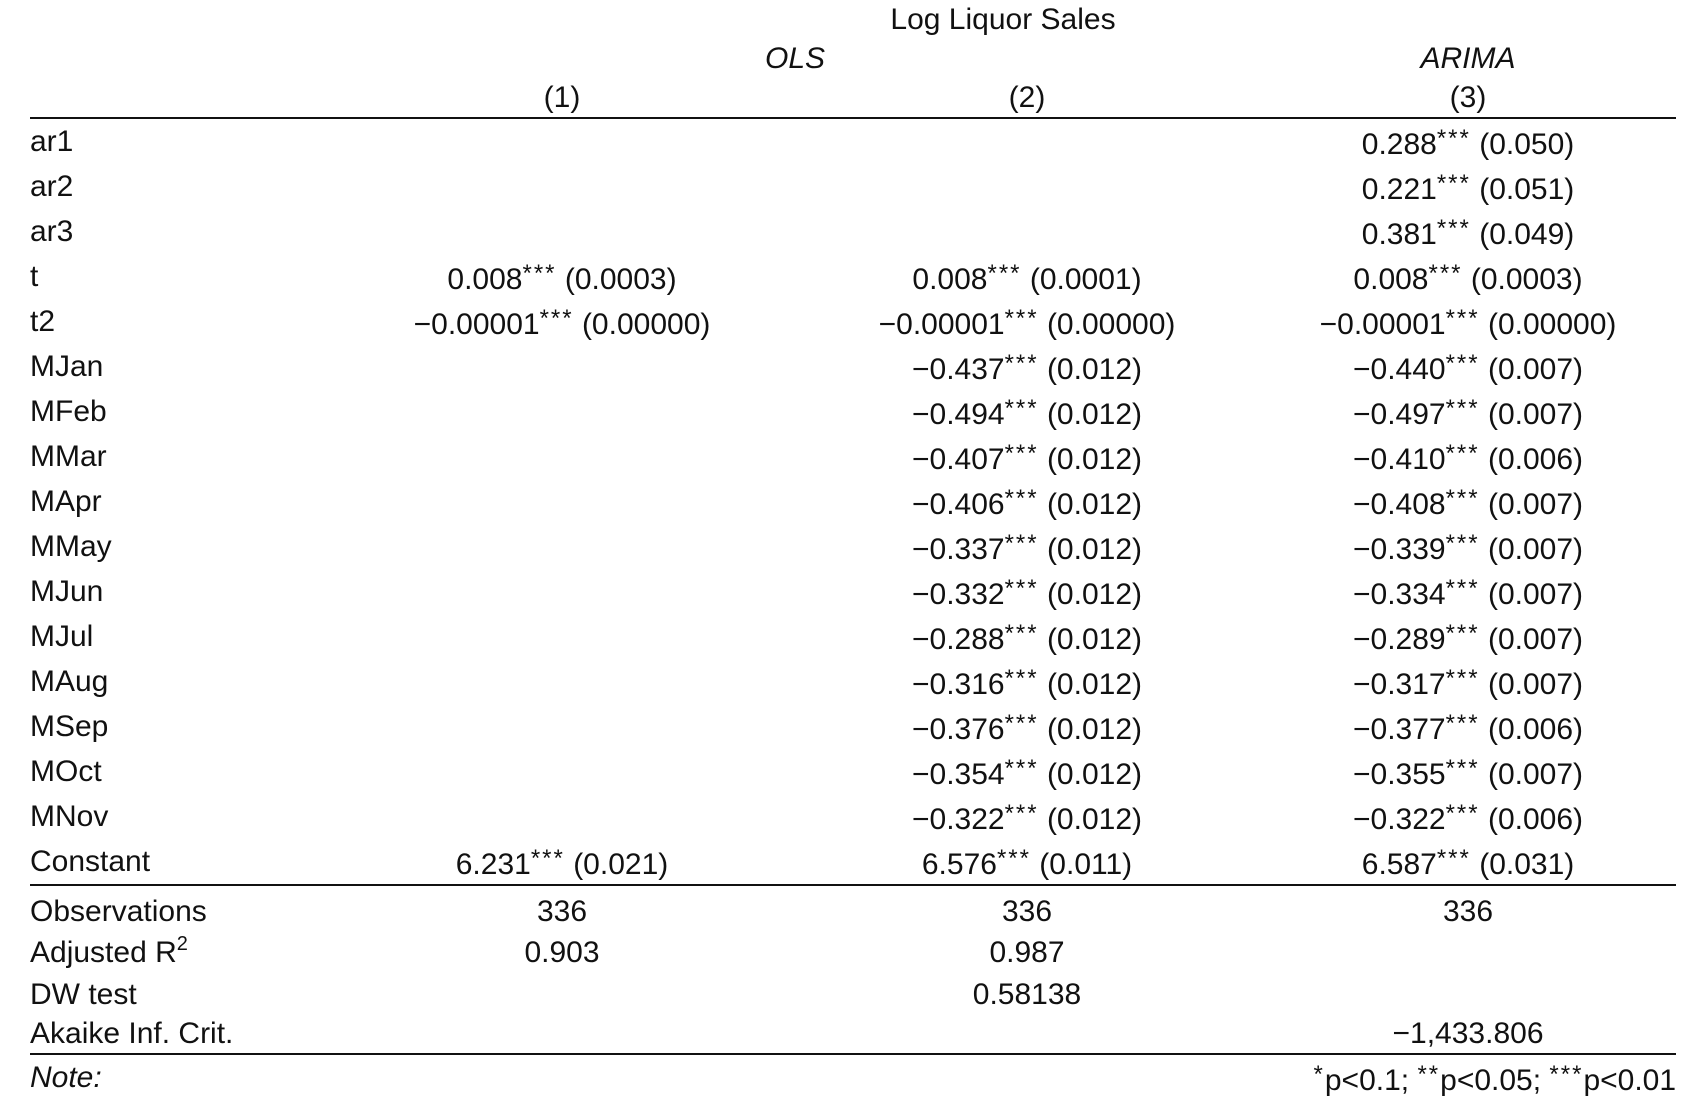 This screenshot has width=1704, height=1100. I want to click on coefficient-cell-2: −0.322*** (0.012), so click(1026, 818).